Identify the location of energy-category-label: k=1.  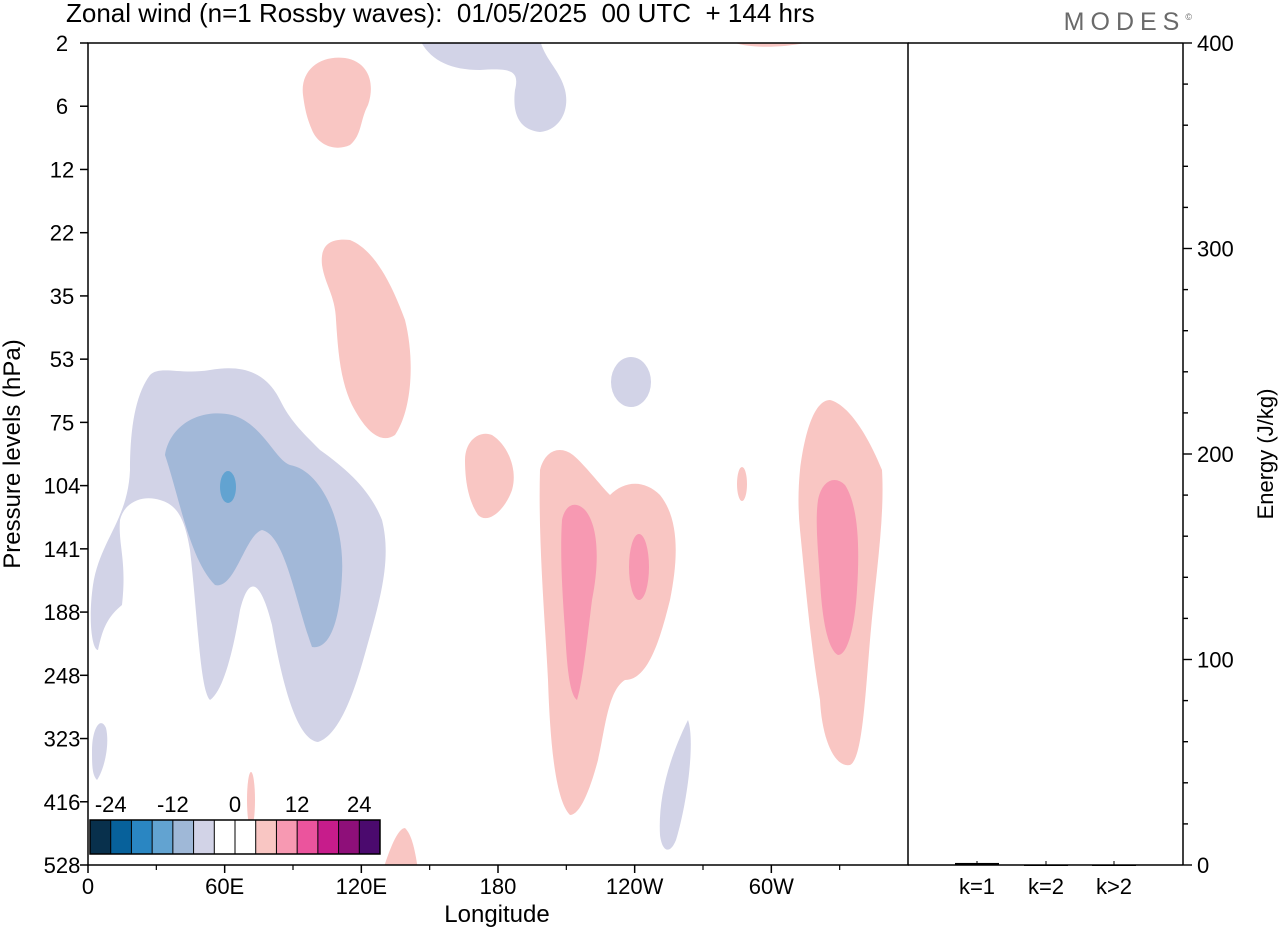
(977, 886).